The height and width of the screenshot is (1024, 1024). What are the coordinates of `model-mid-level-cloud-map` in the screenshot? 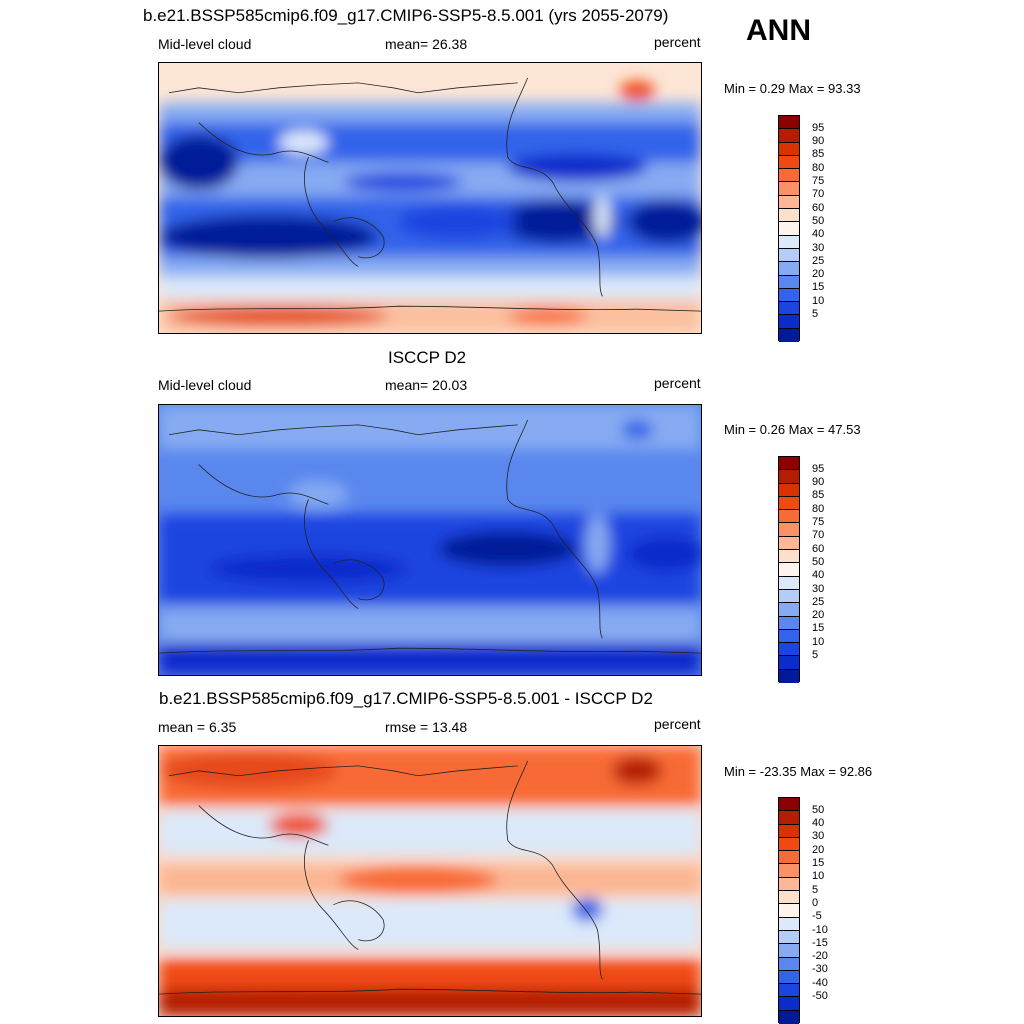 It's located at (430, 198).